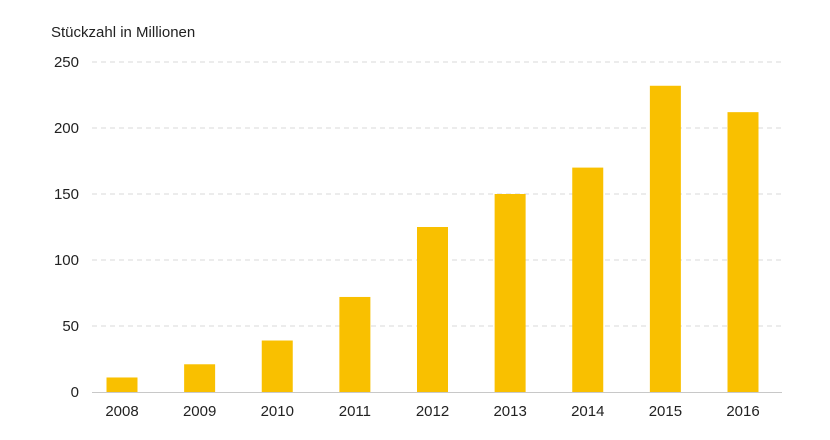  Describe the element at coordinates (510, 293) in the screenshot. I see `bar-2013` at that location.